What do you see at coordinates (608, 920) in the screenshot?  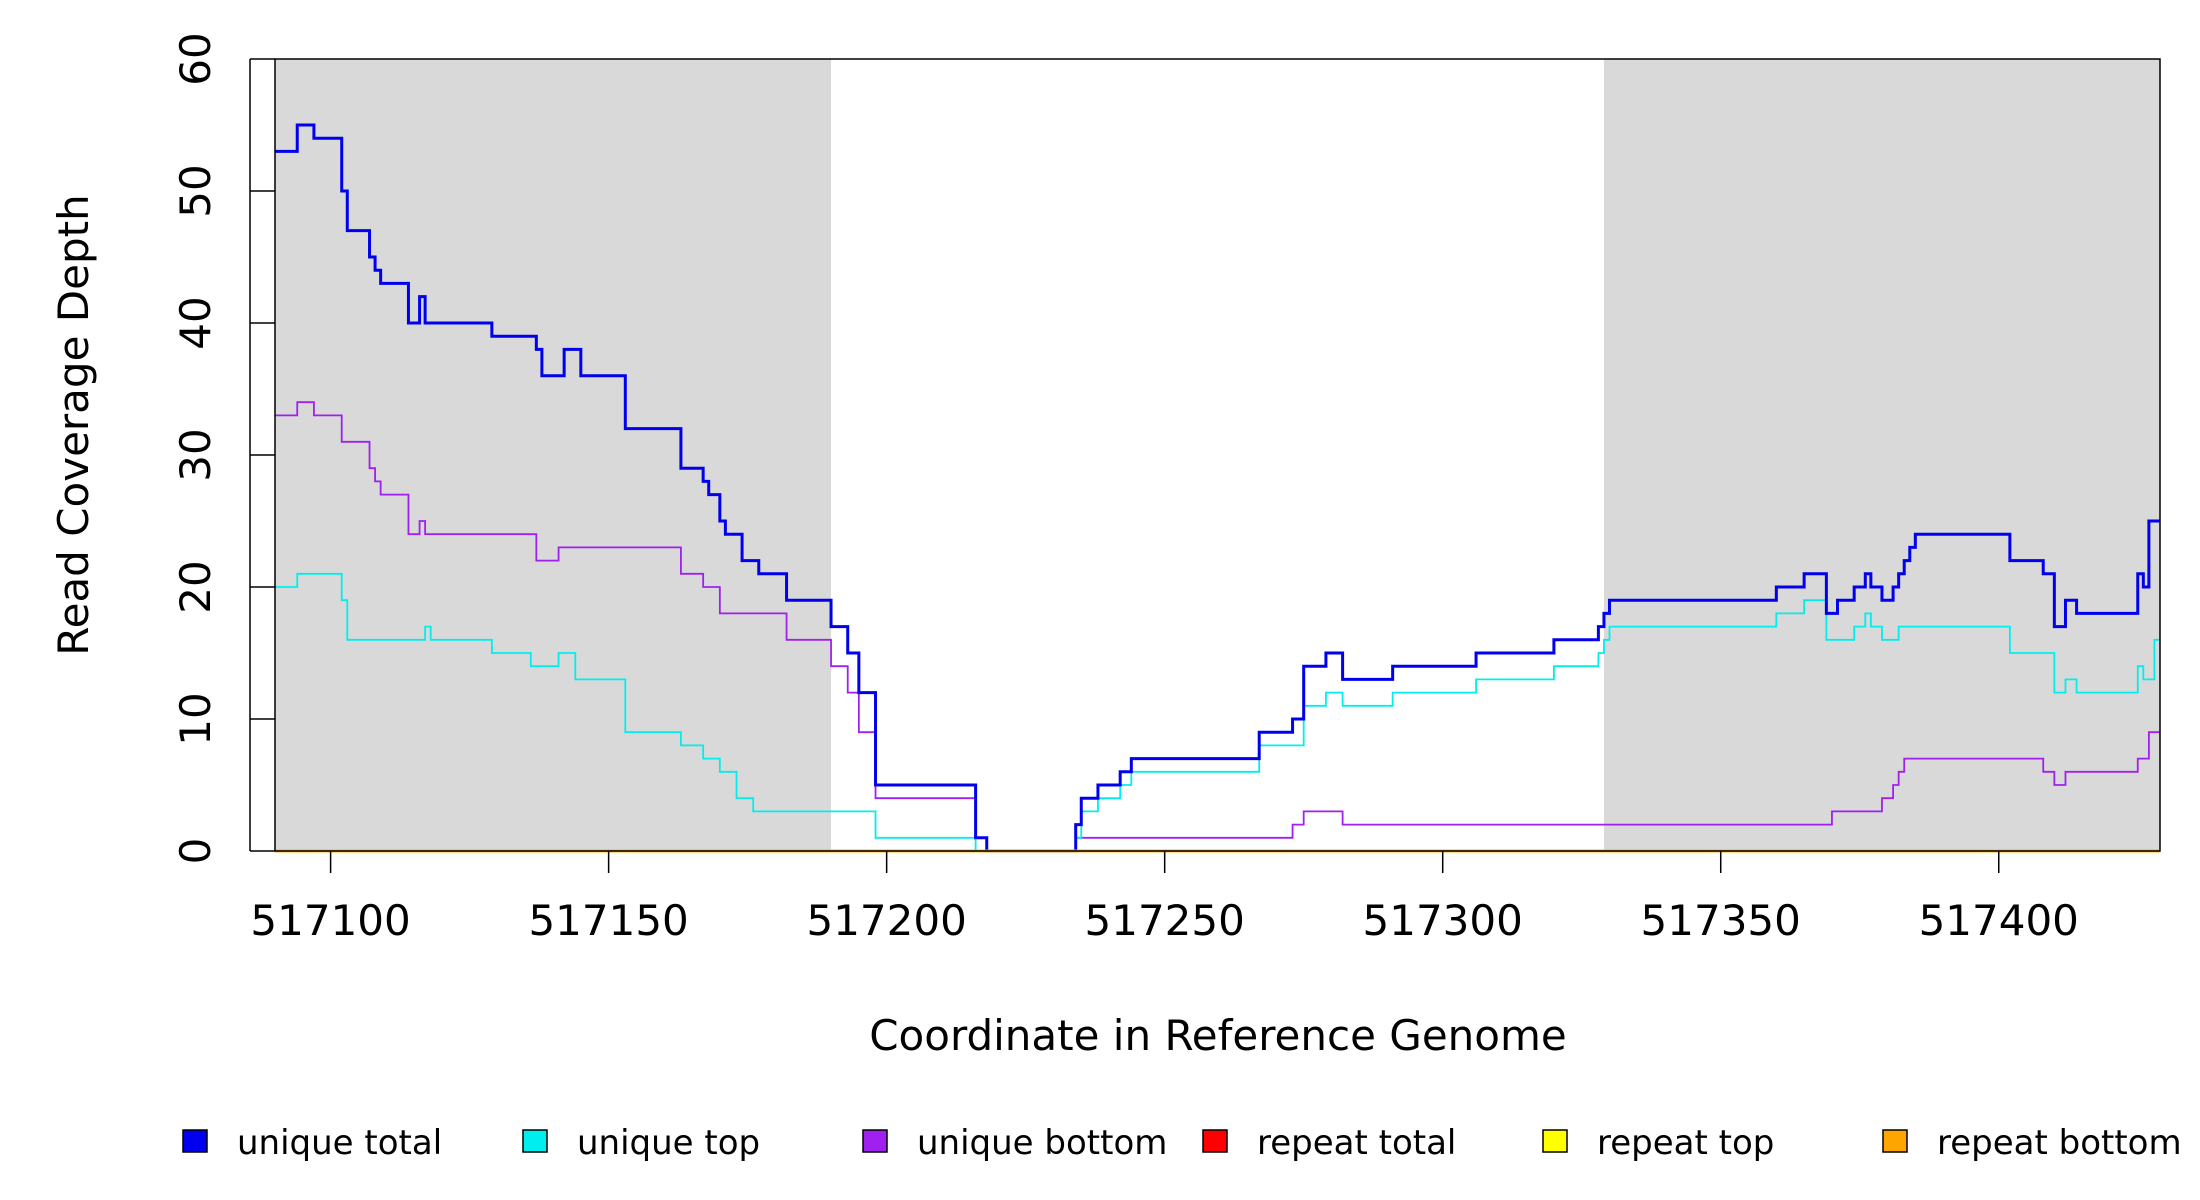 I see `x-tick-label: 517150` at bounding box center [608, 920].